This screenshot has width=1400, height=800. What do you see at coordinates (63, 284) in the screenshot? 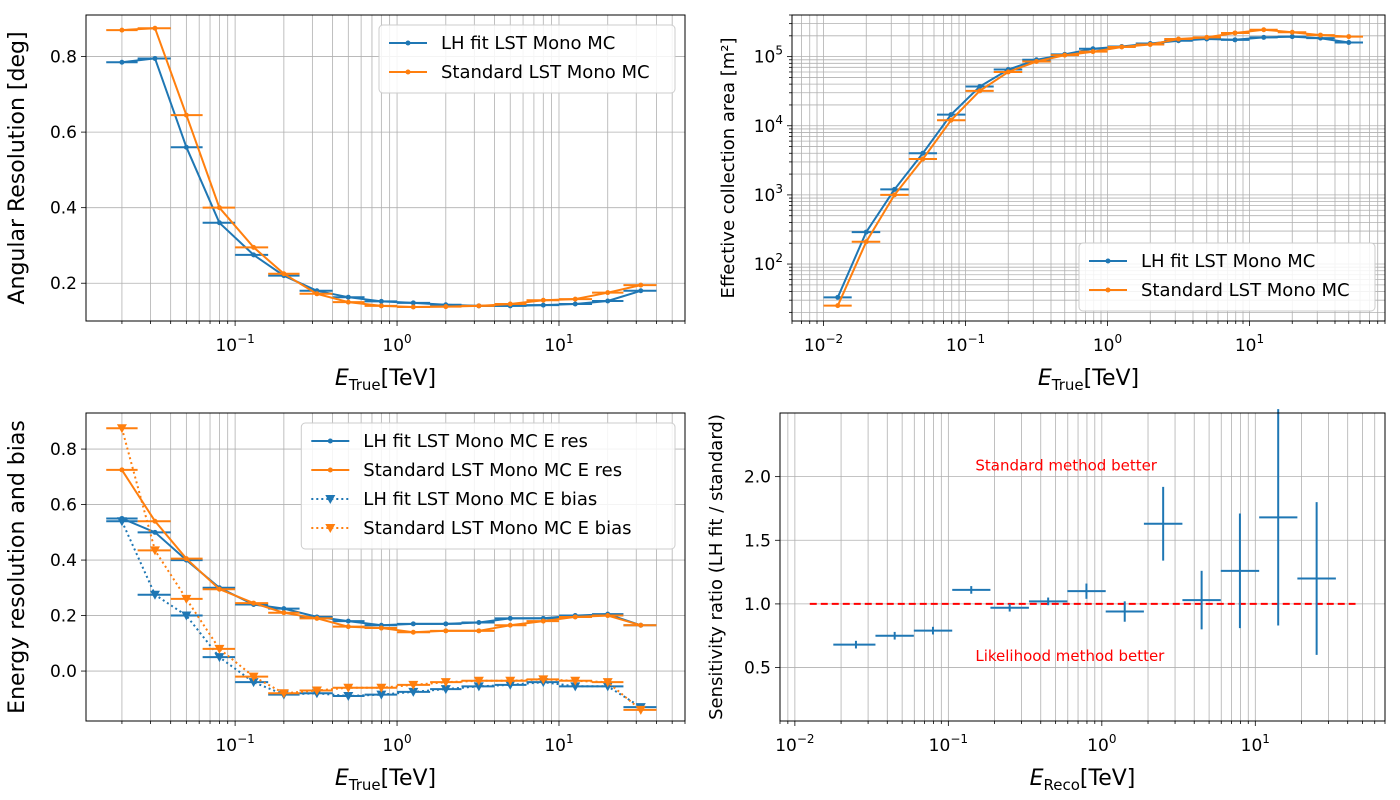
I see `y-tick-label: 0.2` at bounding box center [63, 284].